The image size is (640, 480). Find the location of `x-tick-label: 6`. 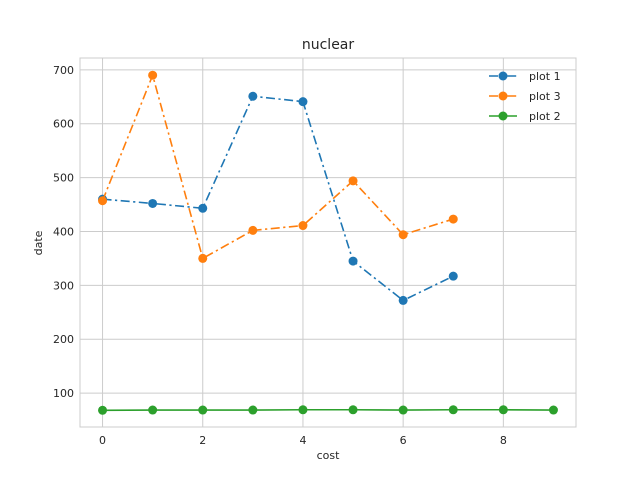

x-tick-label: 6 is located at coordinates (403, 440).